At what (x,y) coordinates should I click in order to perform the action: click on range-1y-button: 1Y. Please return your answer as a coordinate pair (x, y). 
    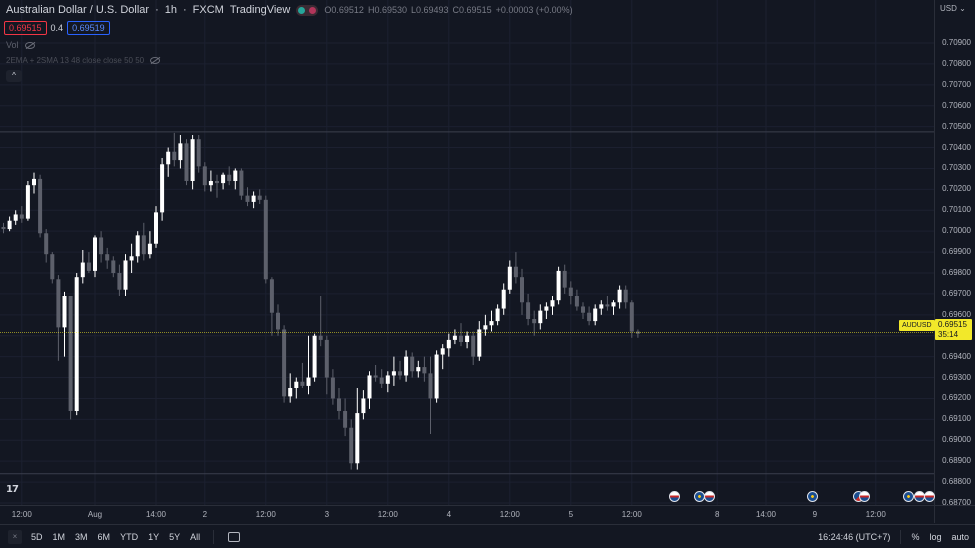
    Looking at the image, I should click on (154, 536).